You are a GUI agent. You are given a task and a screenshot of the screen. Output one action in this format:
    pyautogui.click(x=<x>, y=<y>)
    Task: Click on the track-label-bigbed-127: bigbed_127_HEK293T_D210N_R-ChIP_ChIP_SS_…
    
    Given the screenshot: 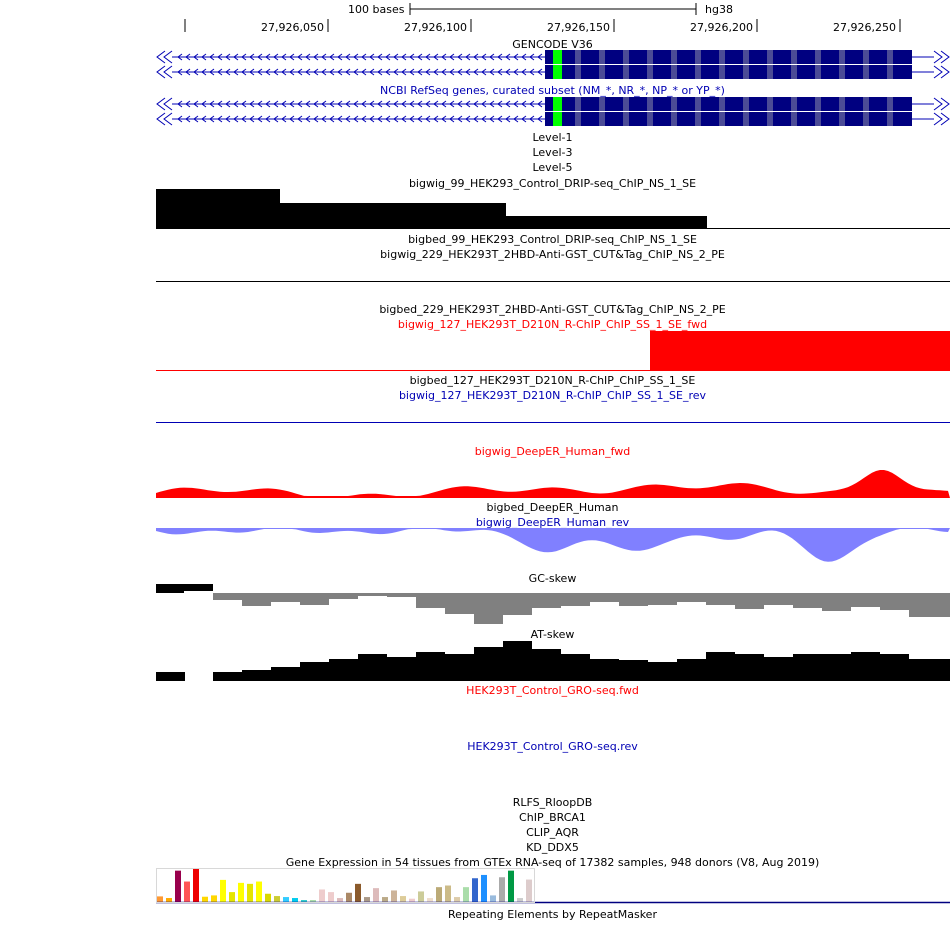 What is the action you would take?
    pyautogui.click(x=552, y=380)
    